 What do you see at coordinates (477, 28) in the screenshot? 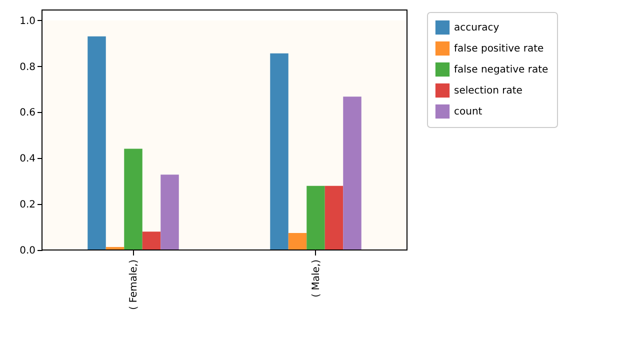
I see `legend-label: accuracy` at bounding box center [477, 28].